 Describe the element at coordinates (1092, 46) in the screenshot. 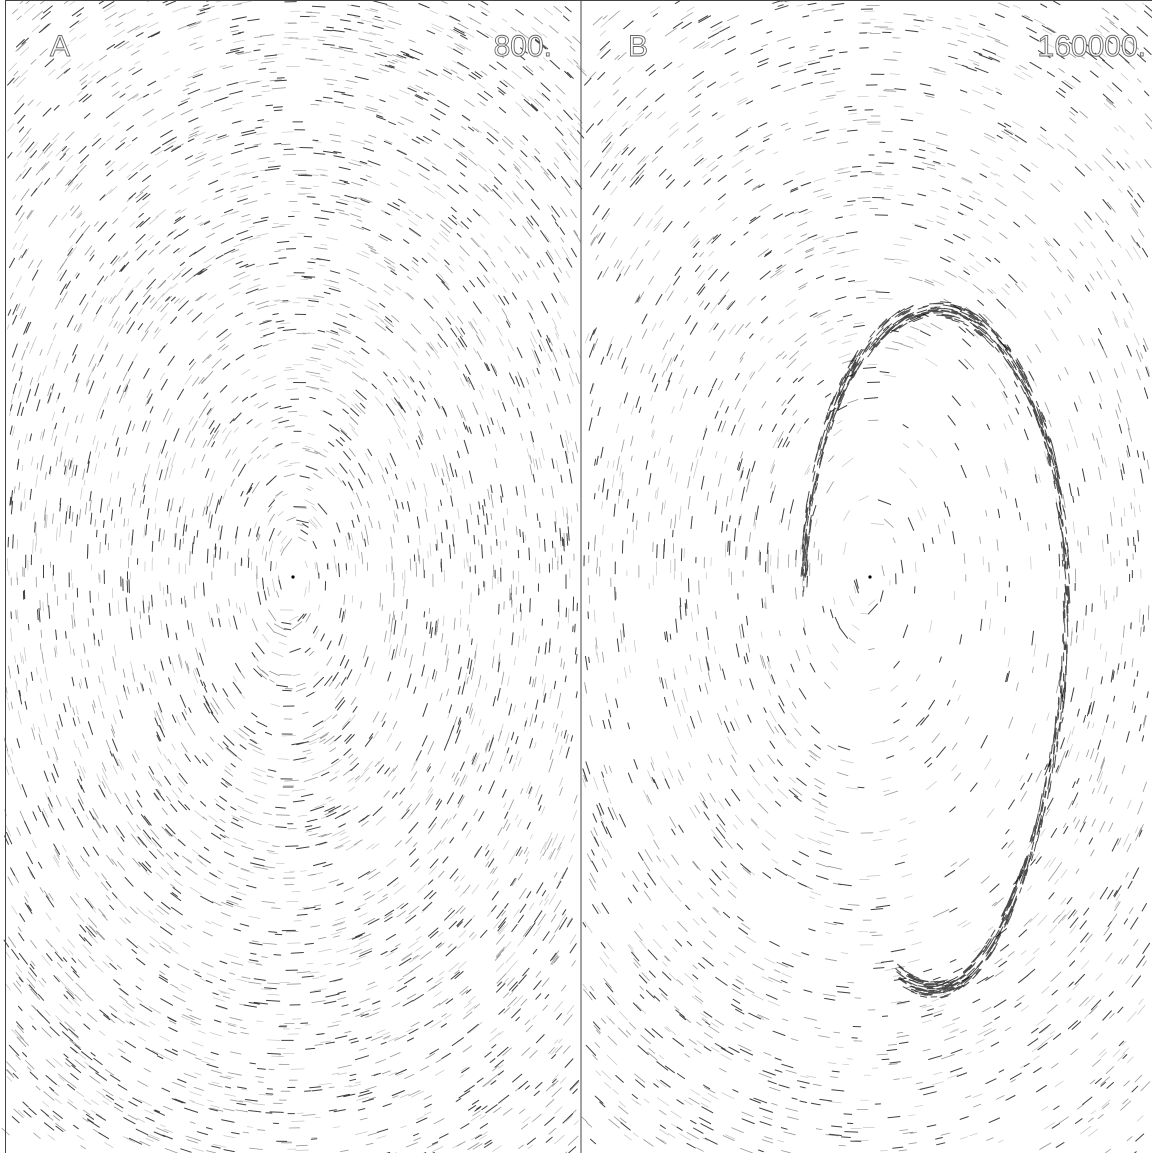

I see `panel-value: 160000.` at that location.